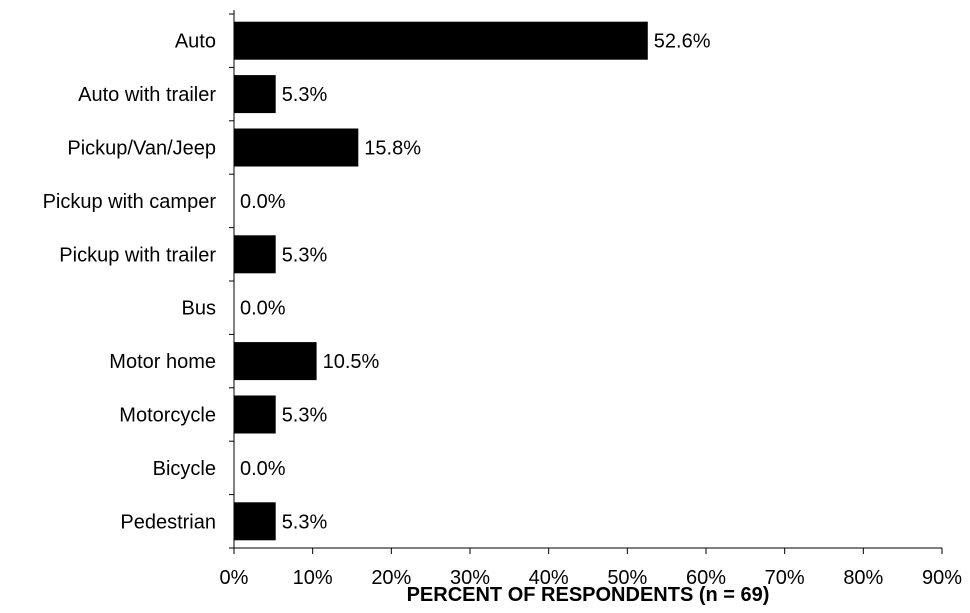 This screenshot has height=613, width=970. I want to click on data-label: 10.5%, so click(351, 362).